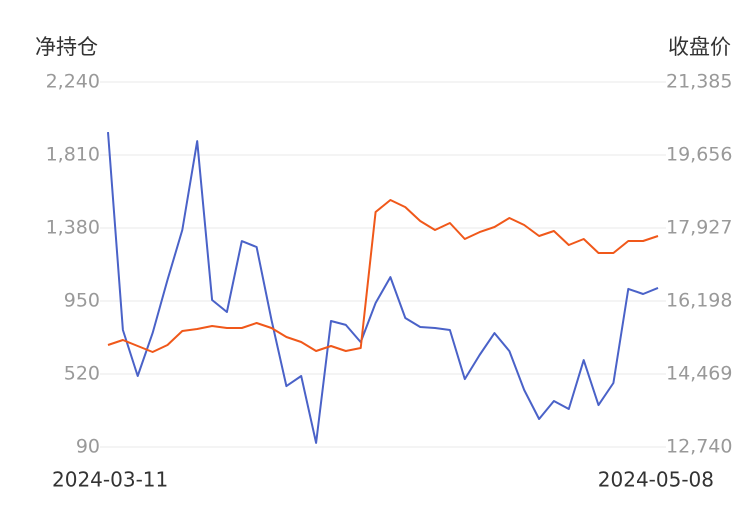  Describe the element at coordinates (110, 480) in the screenshot. I see `x-tick-label: 2024-03-11` at that location.